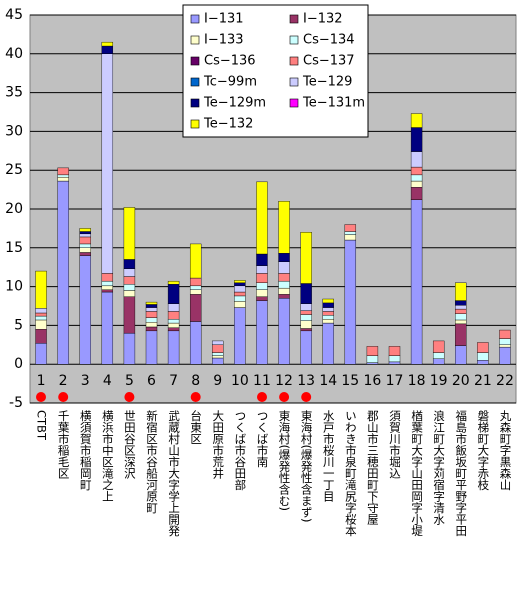 This screenshot has height=590, width=524. Describe the element at coordinates (417, 381) in the screenshot. I see `x-tick-label: 18` at that location.